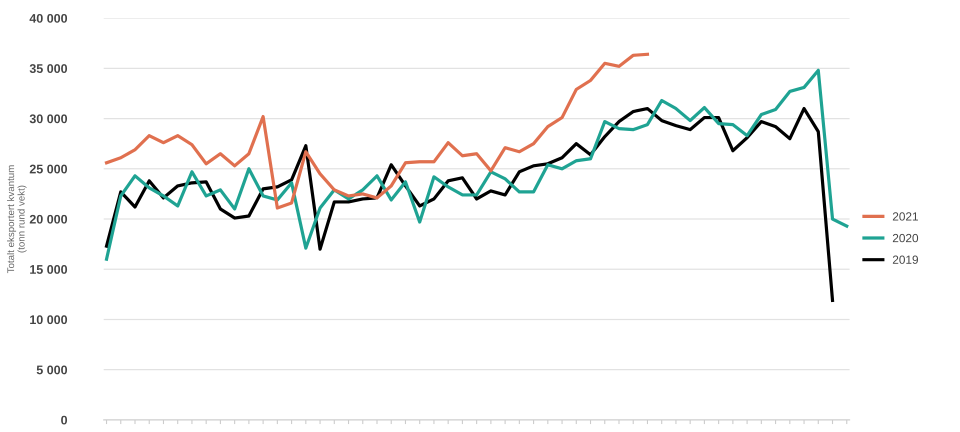 Image resolution: width=960 pixels, height=432 pixels. Describe the element at coordinates (49, 219) in the screenshot. I see `y-tick-label: 20 000` at that location.